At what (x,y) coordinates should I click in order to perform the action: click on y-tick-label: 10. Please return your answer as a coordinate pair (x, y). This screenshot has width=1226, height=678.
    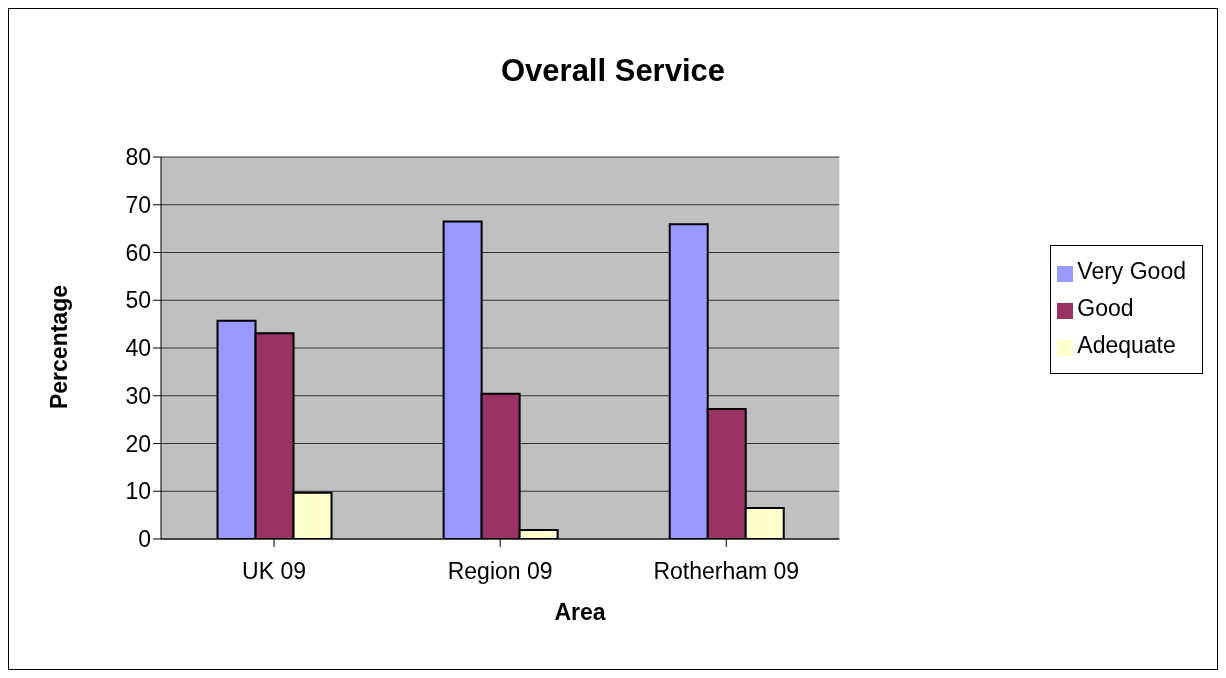
    Looking at the image, I should click on (138, 491).